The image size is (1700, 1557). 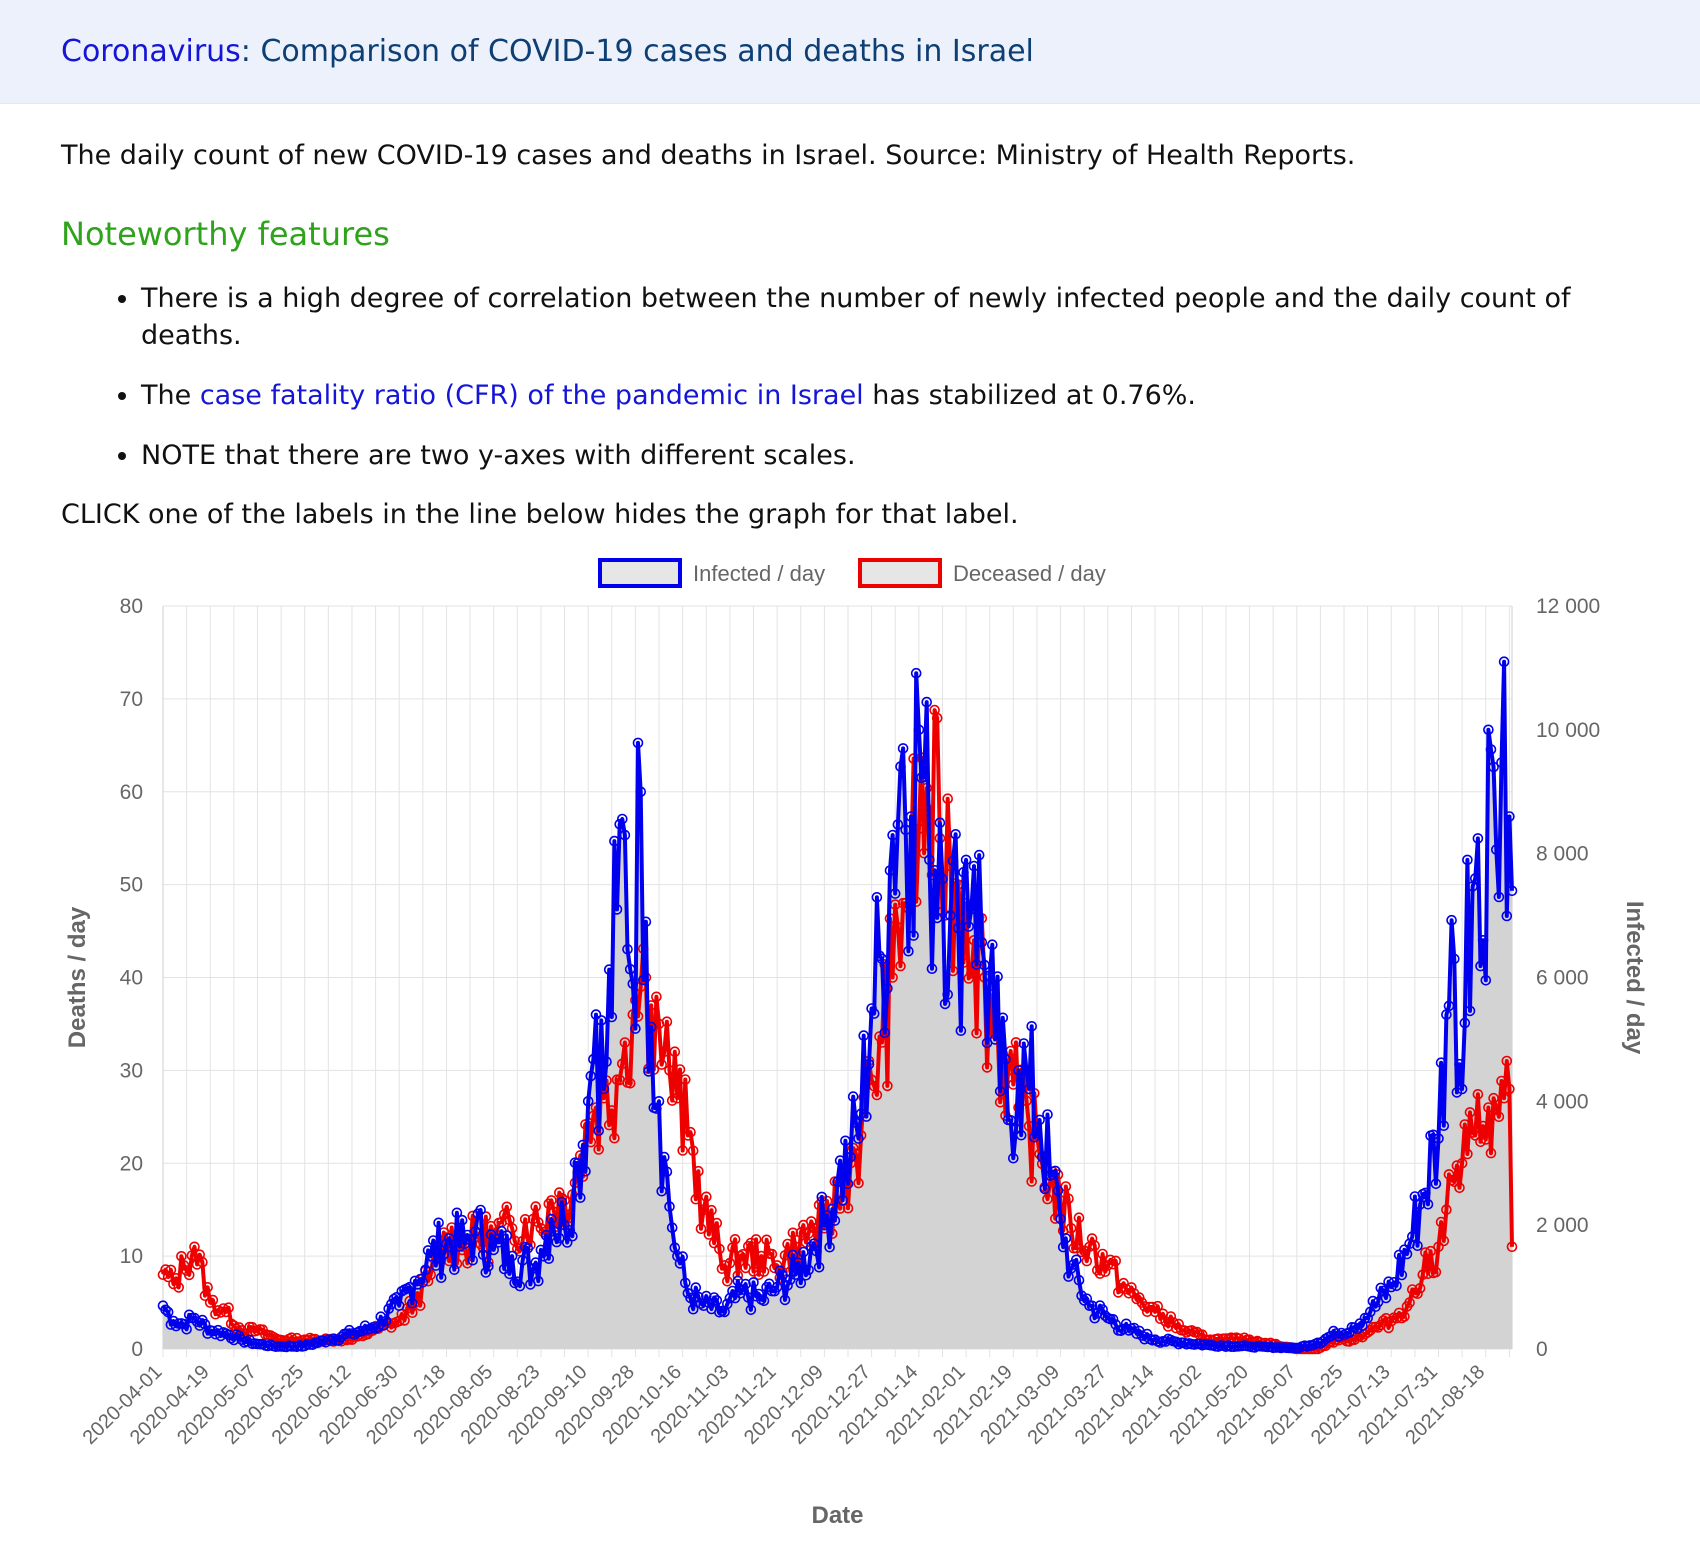 What do you see at coordinates (711, 573) in the screenshot?
I see `legend-item-infected: Infected / day` at bounding box center [711, 573].